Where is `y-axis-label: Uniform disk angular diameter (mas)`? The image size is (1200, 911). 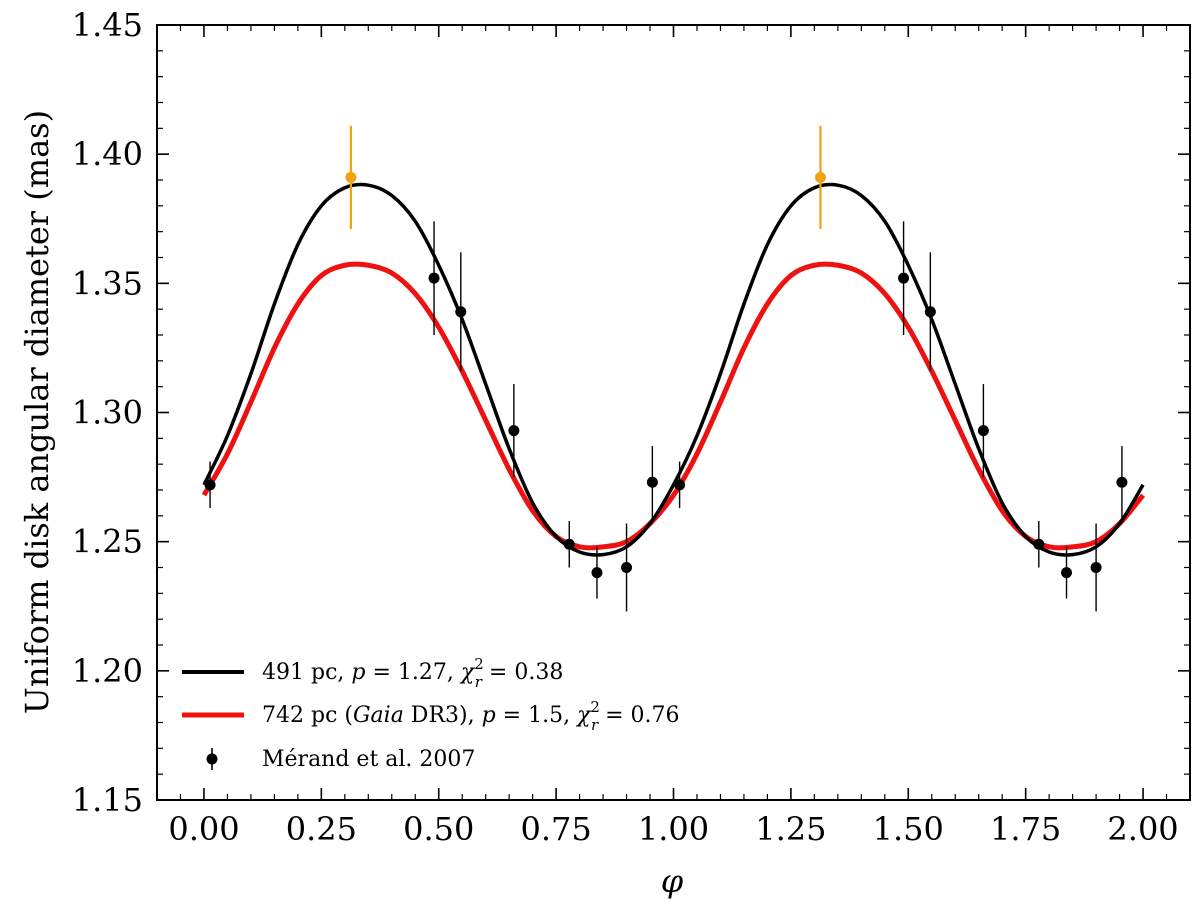 y-axis-label: Uniform disk angular diameter (mas) is located at coordinates (37, 412).